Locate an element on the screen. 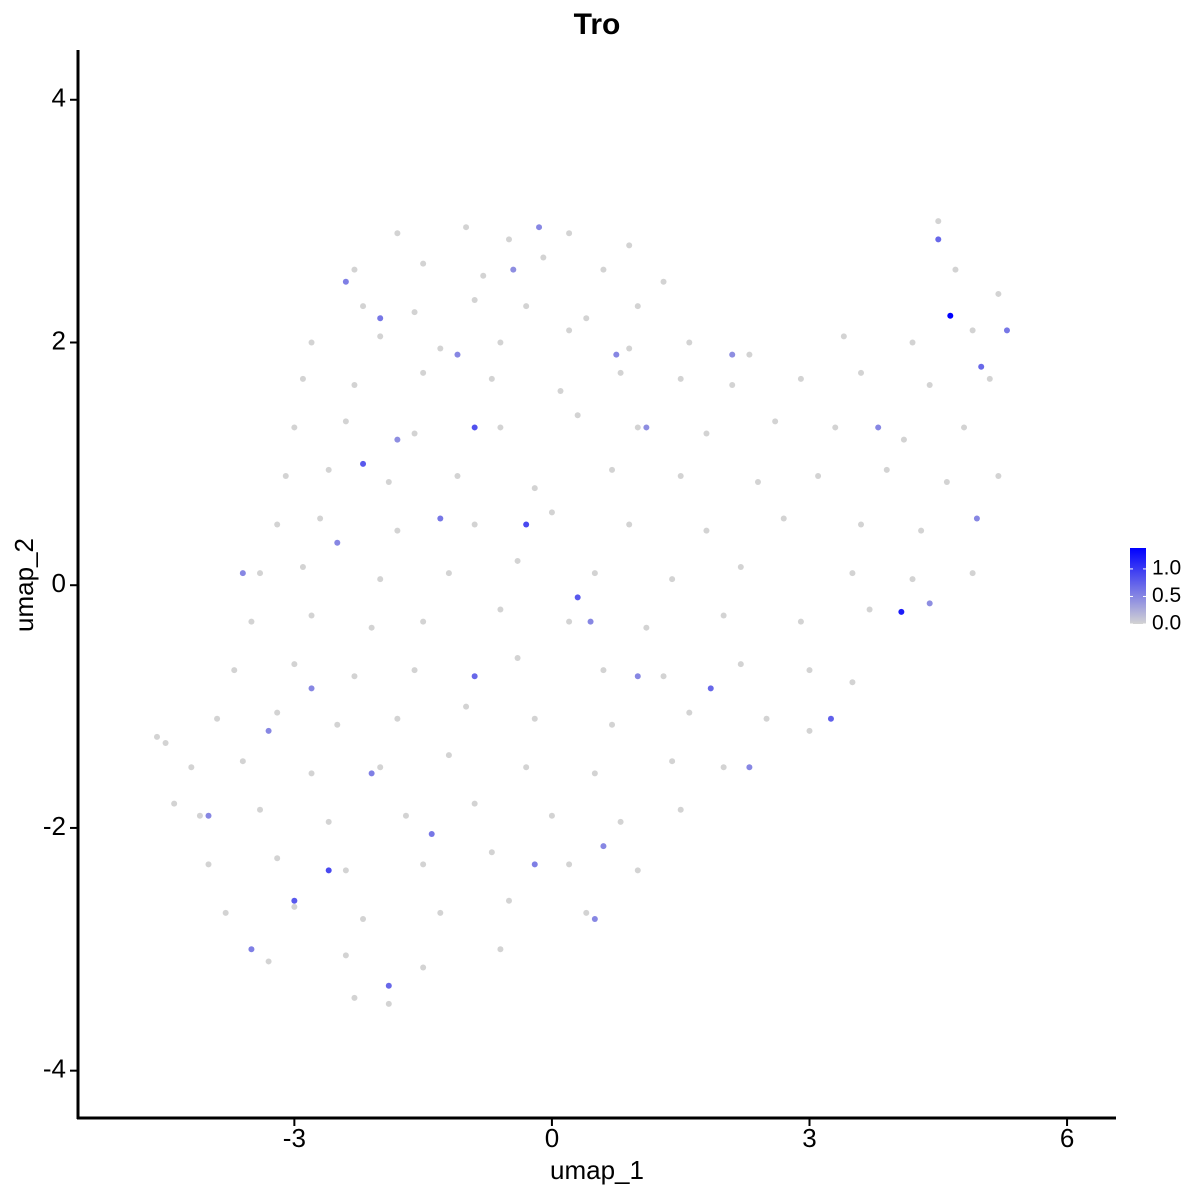 Image resolution: width=1200 pixels, height=1200 pixels. y-axis-label: umap_2 is located at coordinates (24, 585).